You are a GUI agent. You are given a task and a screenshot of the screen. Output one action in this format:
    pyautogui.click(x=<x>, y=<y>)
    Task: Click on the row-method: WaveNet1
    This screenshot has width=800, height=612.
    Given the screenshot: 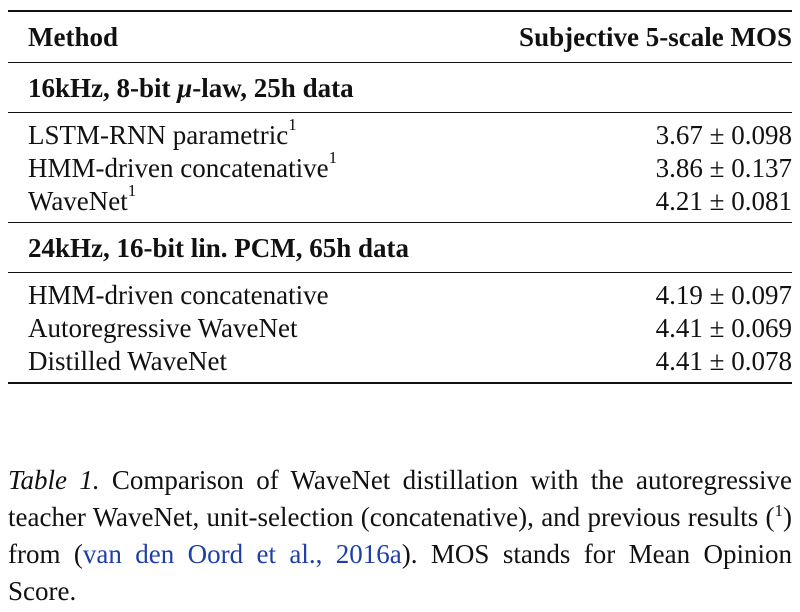 What is the action you would take?
    pyautogui.click(x=82, y=200)
    